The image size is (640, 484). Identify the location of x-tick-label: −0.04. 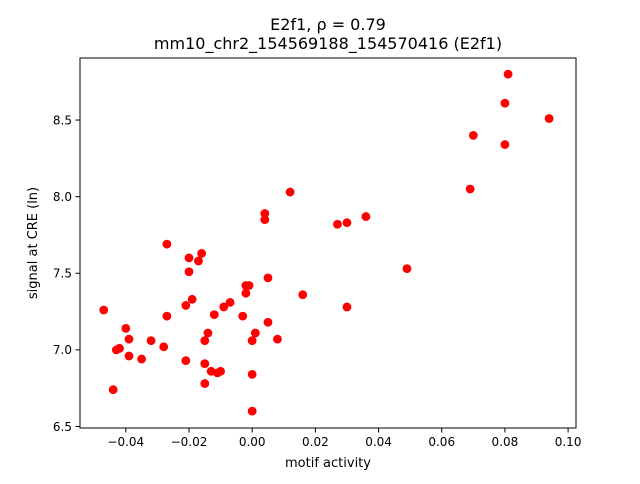
(125, 442).